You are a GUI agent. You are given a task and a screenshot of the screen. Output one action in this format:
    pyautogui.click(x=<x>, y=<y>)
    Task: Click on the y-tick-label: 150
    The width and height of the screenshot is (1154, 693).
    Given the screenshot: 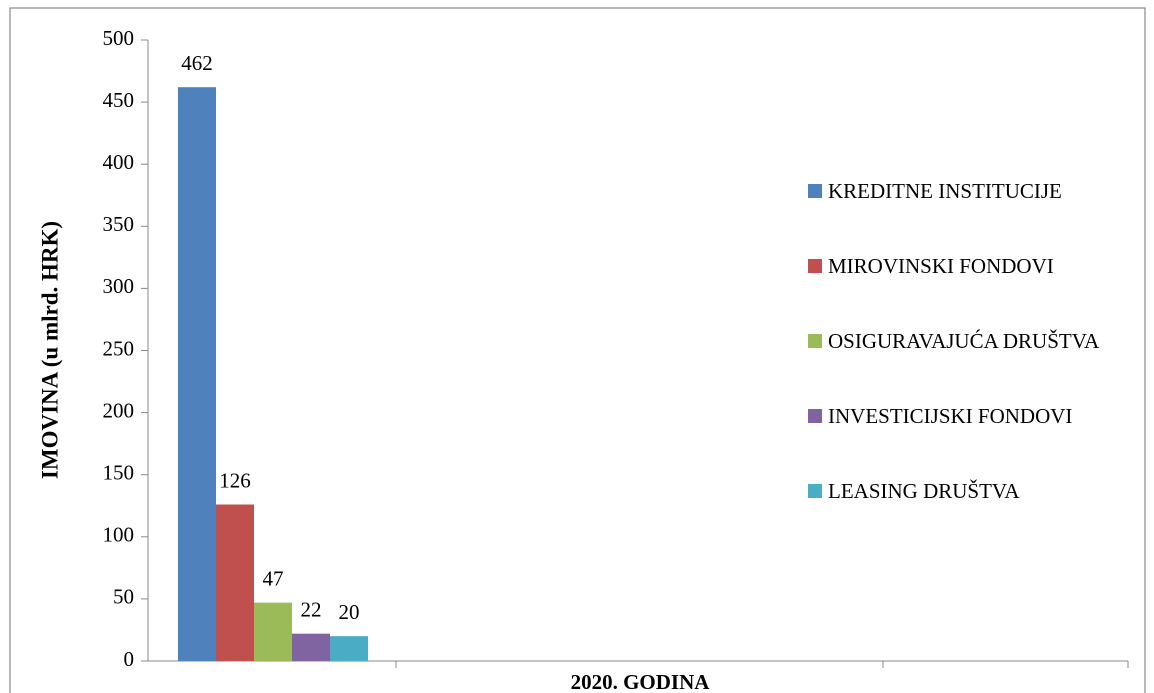 What is the action you would take?
    pyautogui.click(x=119, y=473)
    